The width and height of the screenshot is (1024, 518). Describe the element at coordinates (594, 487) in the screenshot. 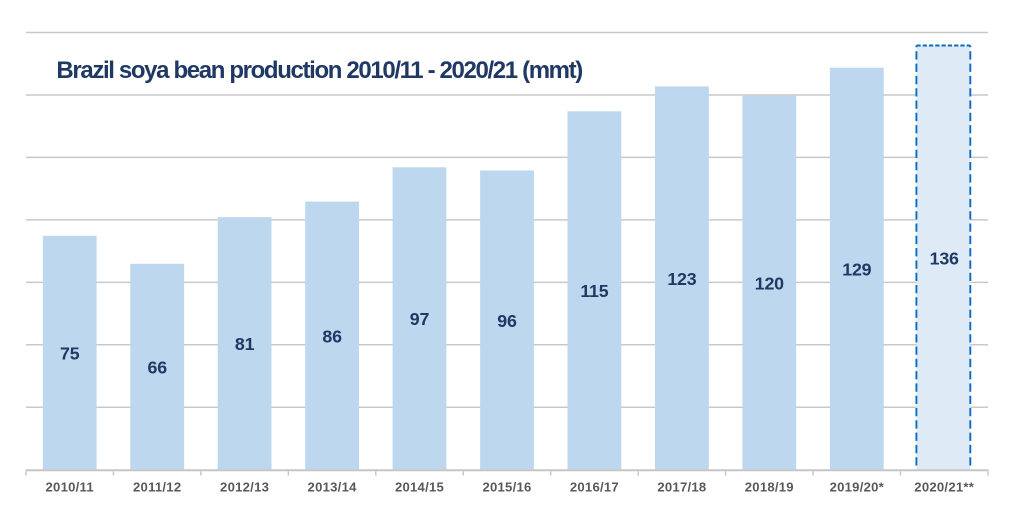

I see `svg-text: 2016/17` at that location.